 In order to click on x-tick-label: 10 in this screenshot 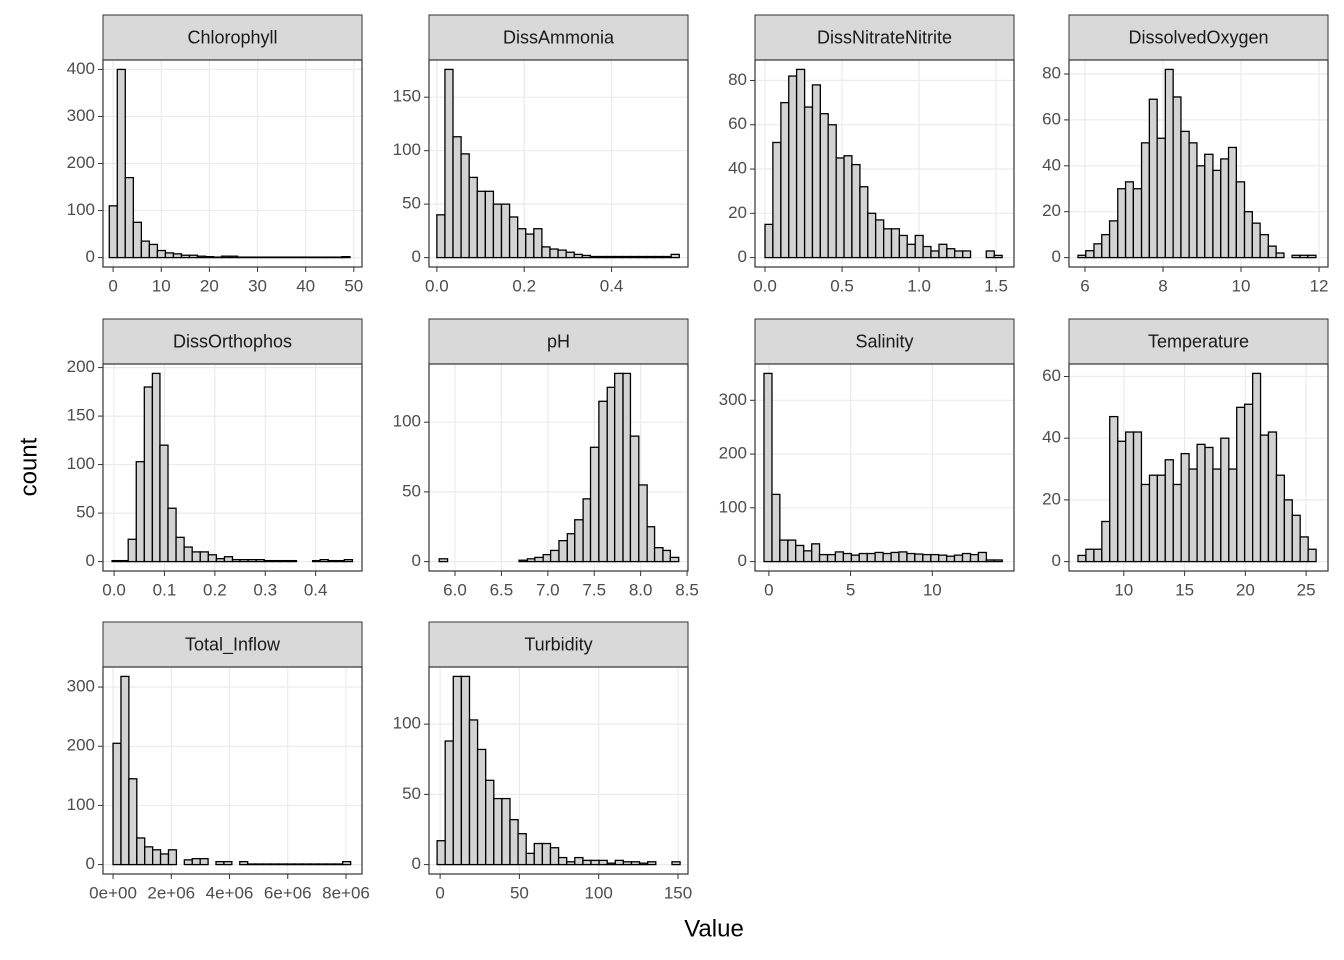, I will do `click(161, 285)`.